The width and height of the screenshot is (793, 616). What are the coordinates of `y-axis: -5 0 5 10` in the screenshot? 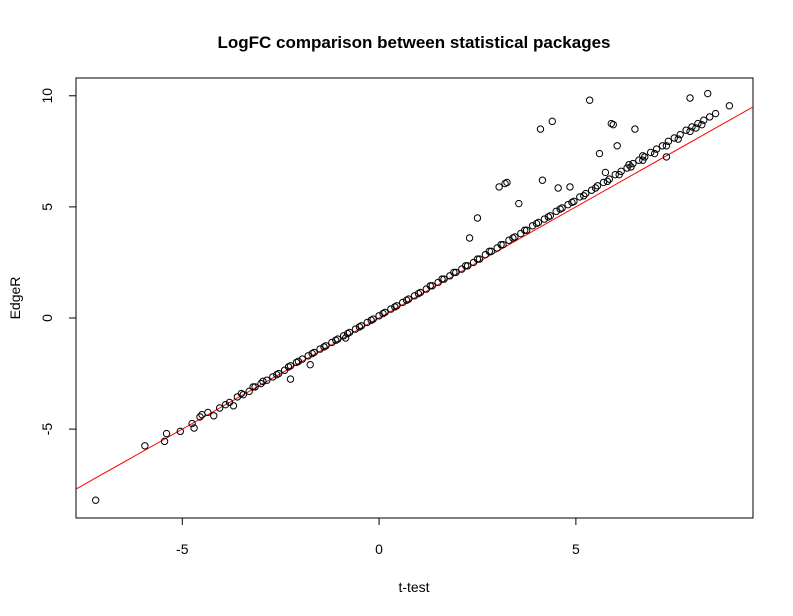 It's located at (58, 261).